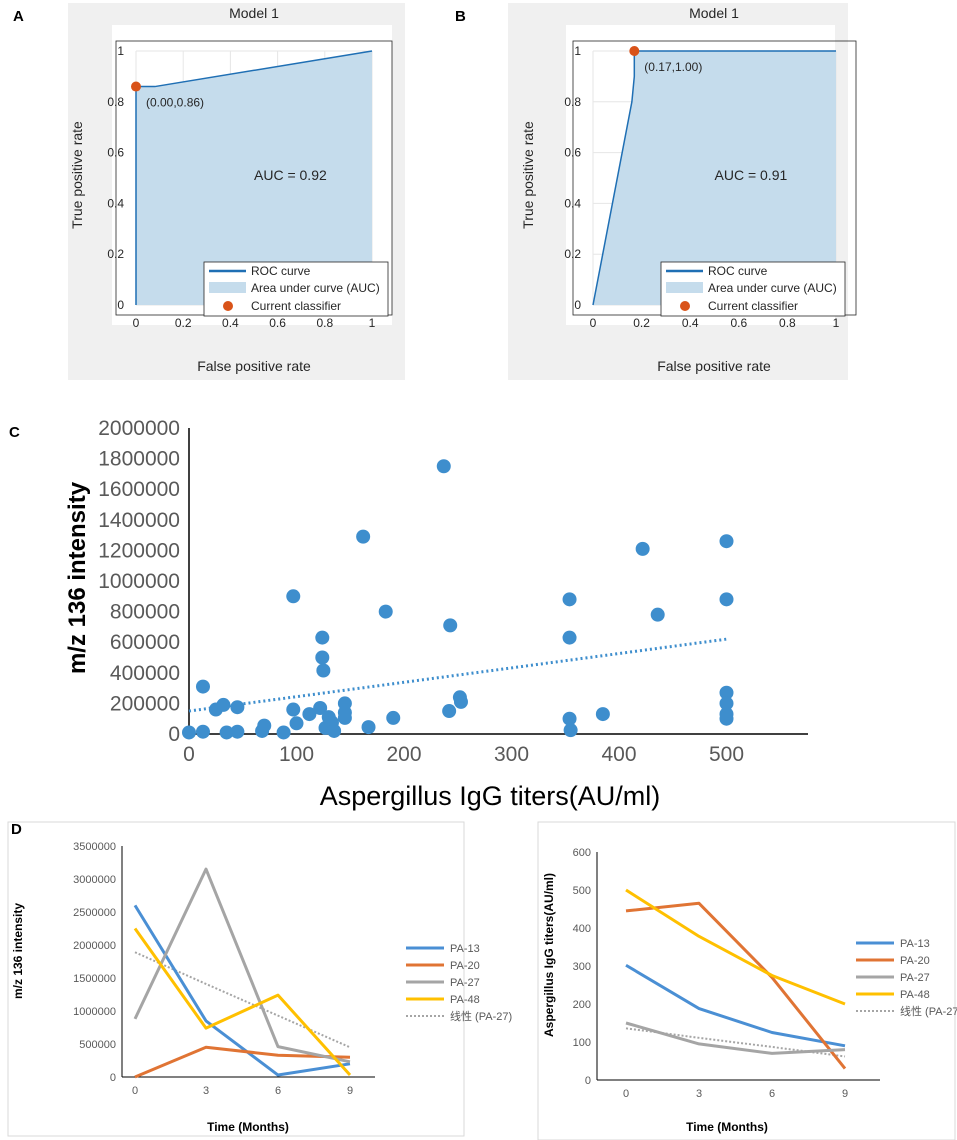 This screenshot has width=957, height=1140. Describe the element at coordinates (915, 944) in the screenshot. I see `line-d2-legend-label: PA-13` at that location.